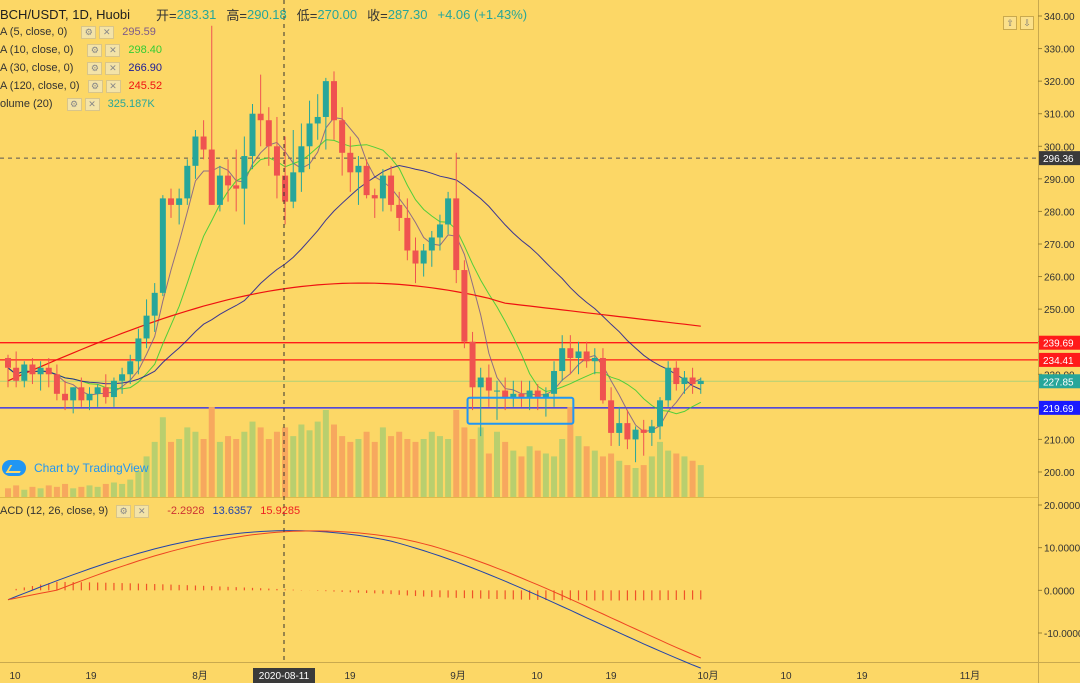 Image resolution: width=1080 pixels, height=683 pixels. Describe the element at coordinates (236, 15) in the screenshot. I see `high-label: 高=` at that location.